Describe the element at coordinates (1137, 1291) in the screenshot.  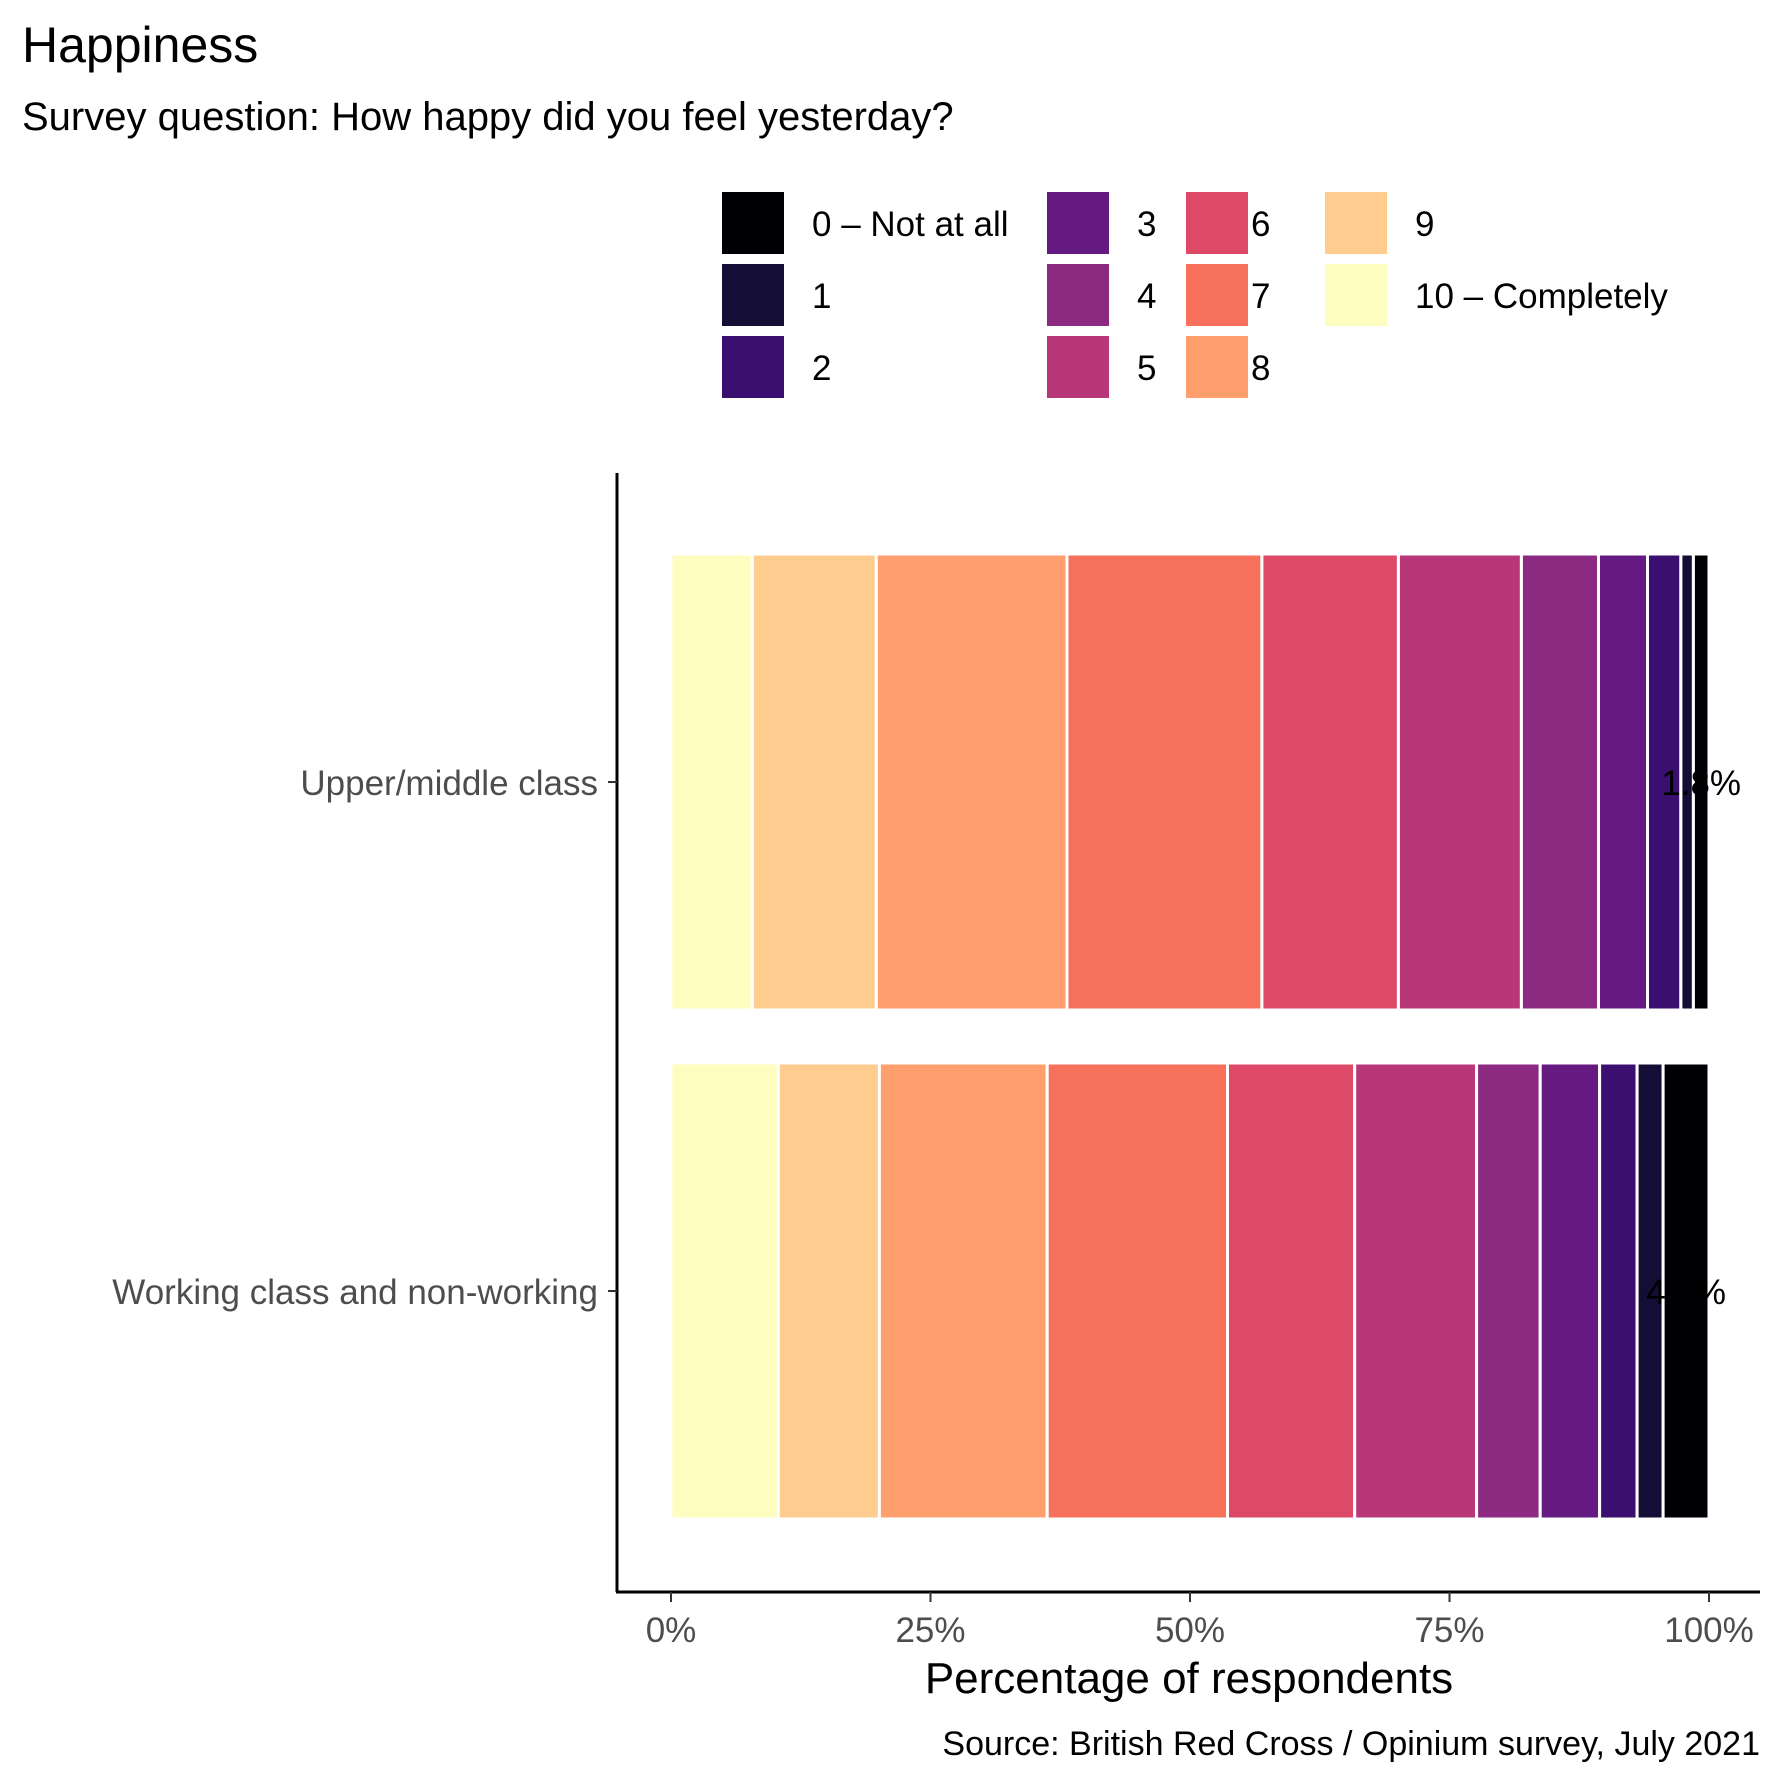
I see `bar-segment-7-working-class-and-non-working` at that location.